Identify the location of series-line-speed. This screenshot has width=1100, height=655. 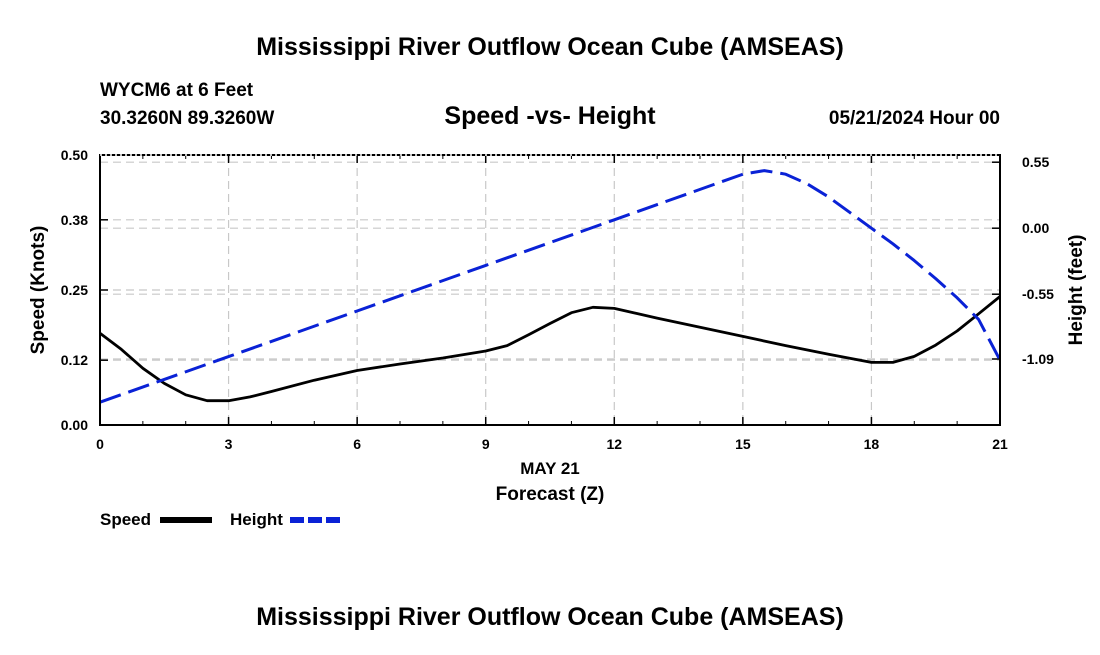
(550, 349).